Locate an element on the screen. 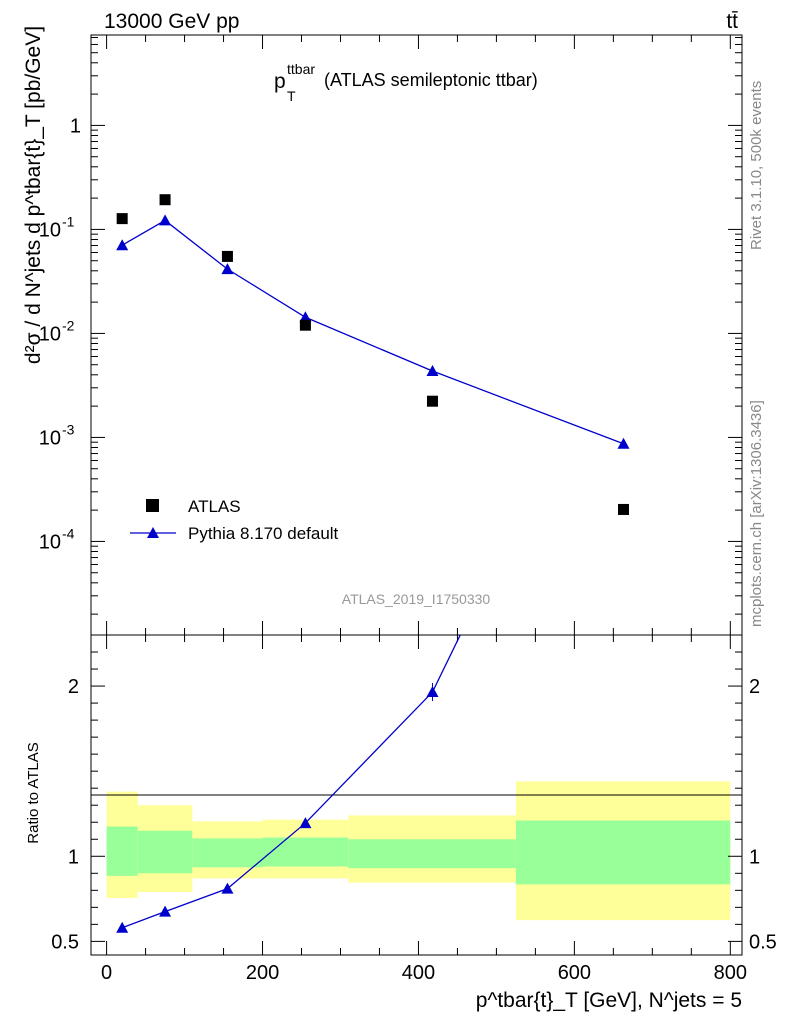  x-tick-label: 0 is located at coordinates (106, 973).